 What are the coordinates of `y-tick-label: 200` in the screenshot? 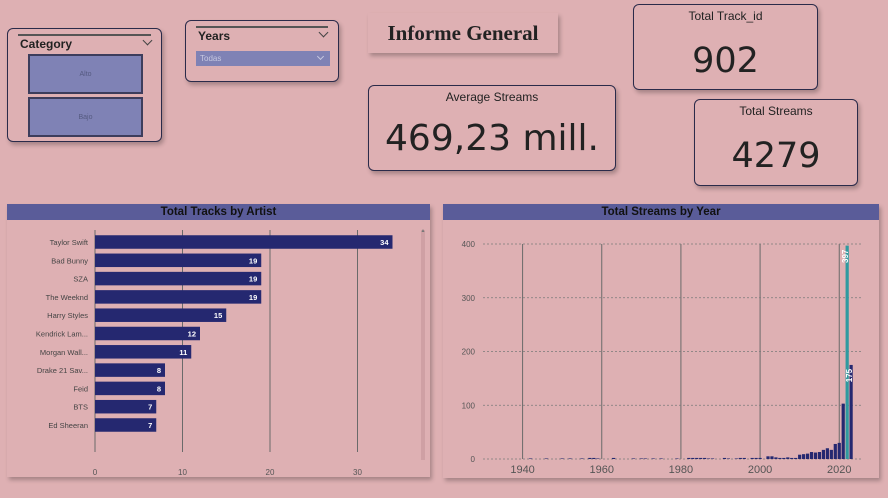 It's located at (469, 352).